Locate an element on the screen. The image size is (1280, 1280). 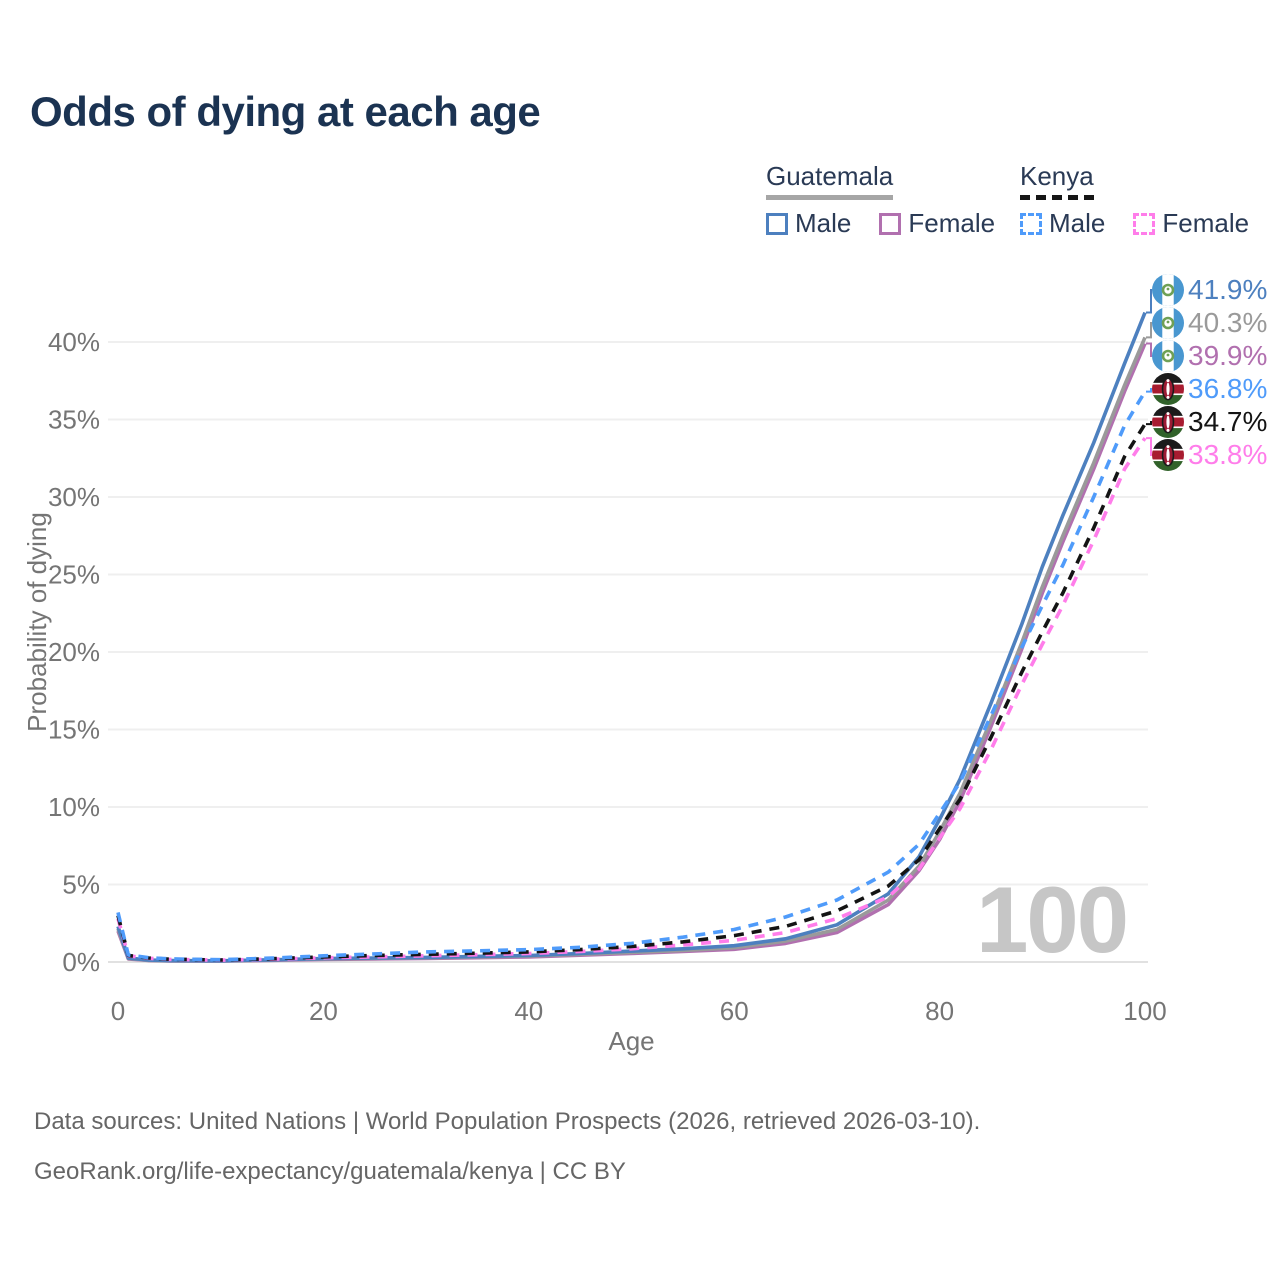
y-tick-label-10pct: 10% is located at coordinates (74, 807).